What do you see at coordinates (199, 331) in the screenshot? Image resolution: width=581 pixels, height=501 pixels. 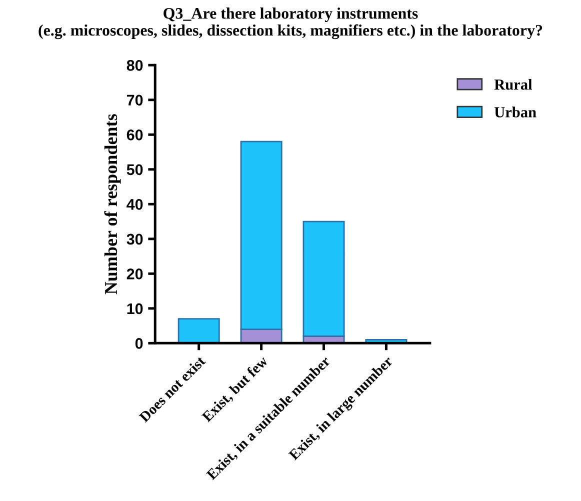 I see `bar` at bounding box center [199, 331].